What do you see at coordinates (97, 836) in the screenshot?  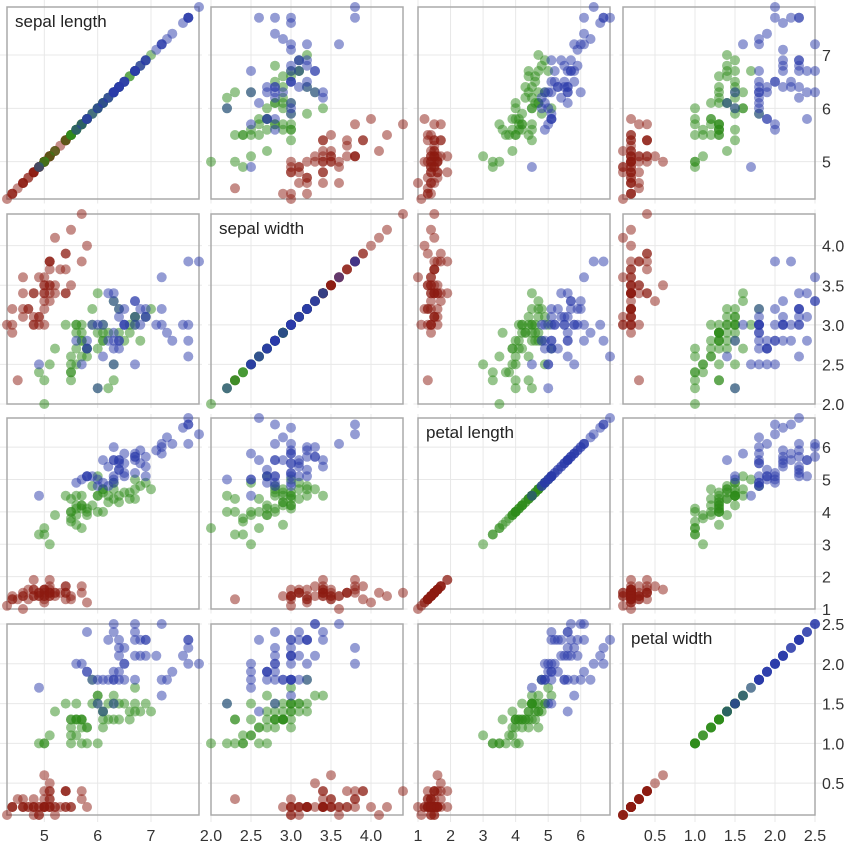 I see `x-tick-label-sepal-length: 6` at bounding box center [97, 836].